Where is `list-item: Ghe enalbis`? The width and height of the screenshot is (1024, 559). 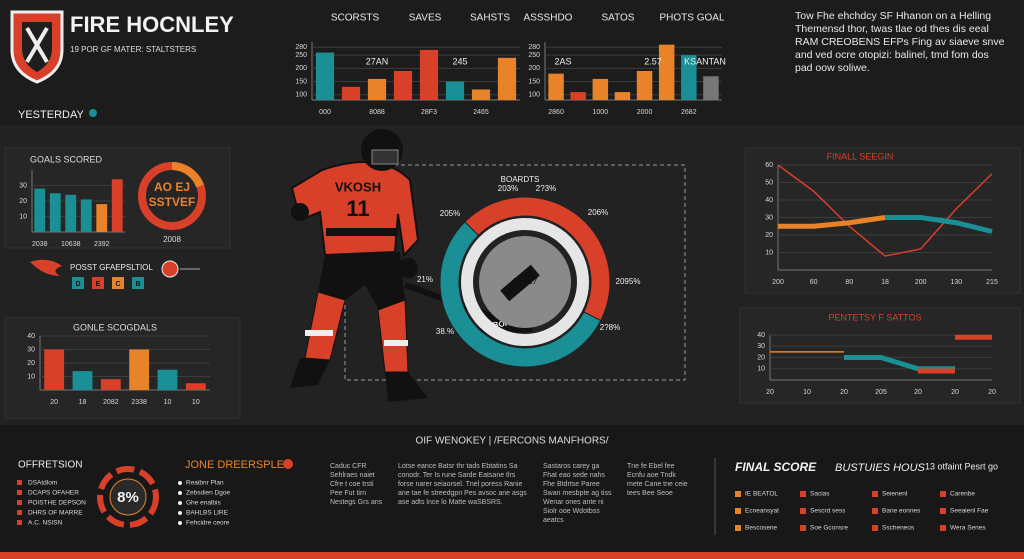 list-item: Ghe enalbis is located at coordinates (203, 503).